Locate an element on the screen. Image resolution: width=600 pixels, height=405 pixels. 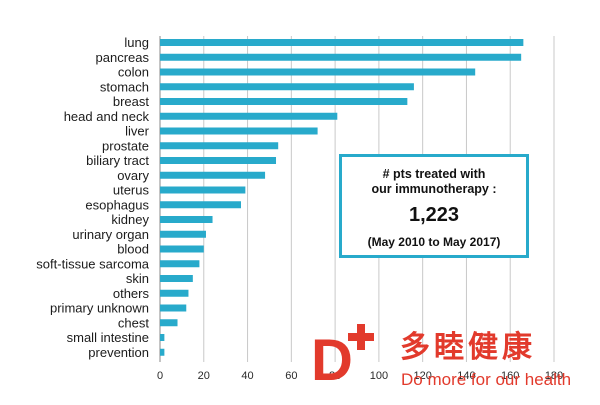
info-line-1: # pts treated with is located at coordinates (434, 174).